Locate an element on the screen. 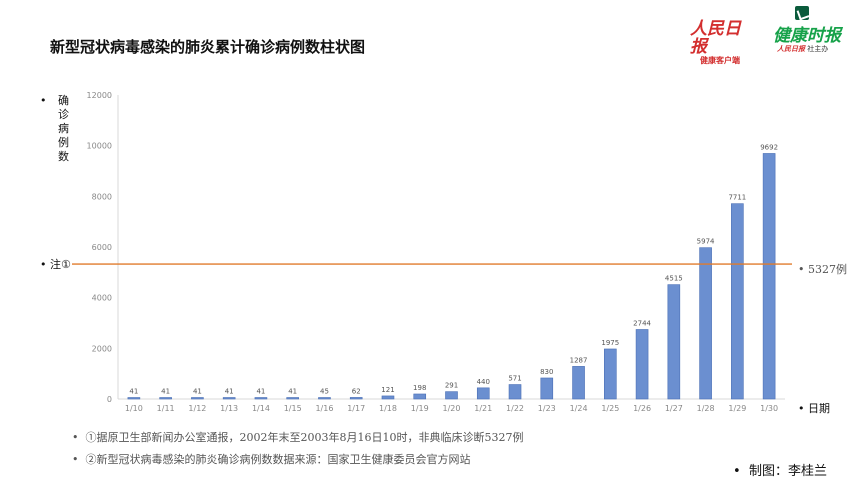 This screenshot has width=865, height=482. chart-credit: • 制图：李桂兰 is located at coordinates (780, 471).